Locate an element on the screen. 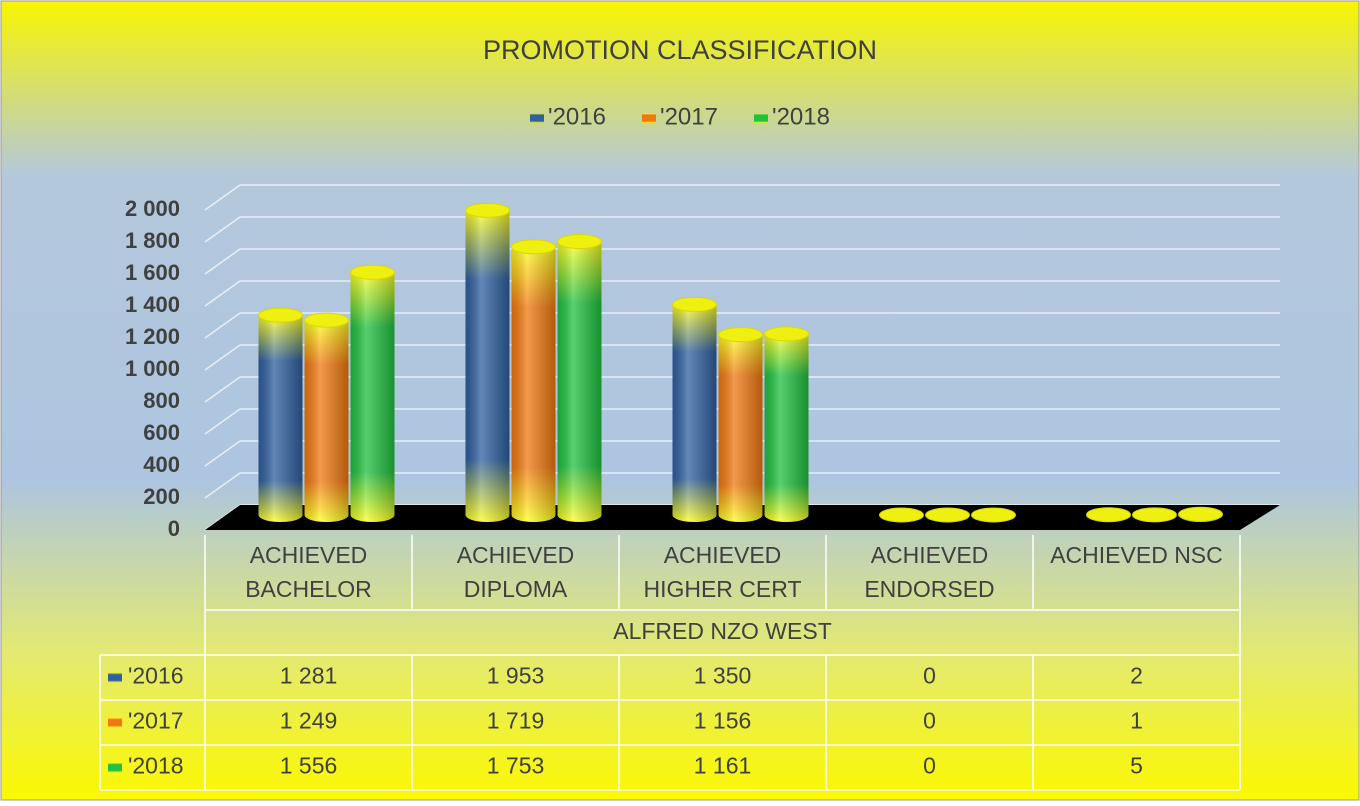 This screenshot has height=806, width=1360. chart-title: PROMOTION CLASSIFICATION is located at coordinates (680, 50).